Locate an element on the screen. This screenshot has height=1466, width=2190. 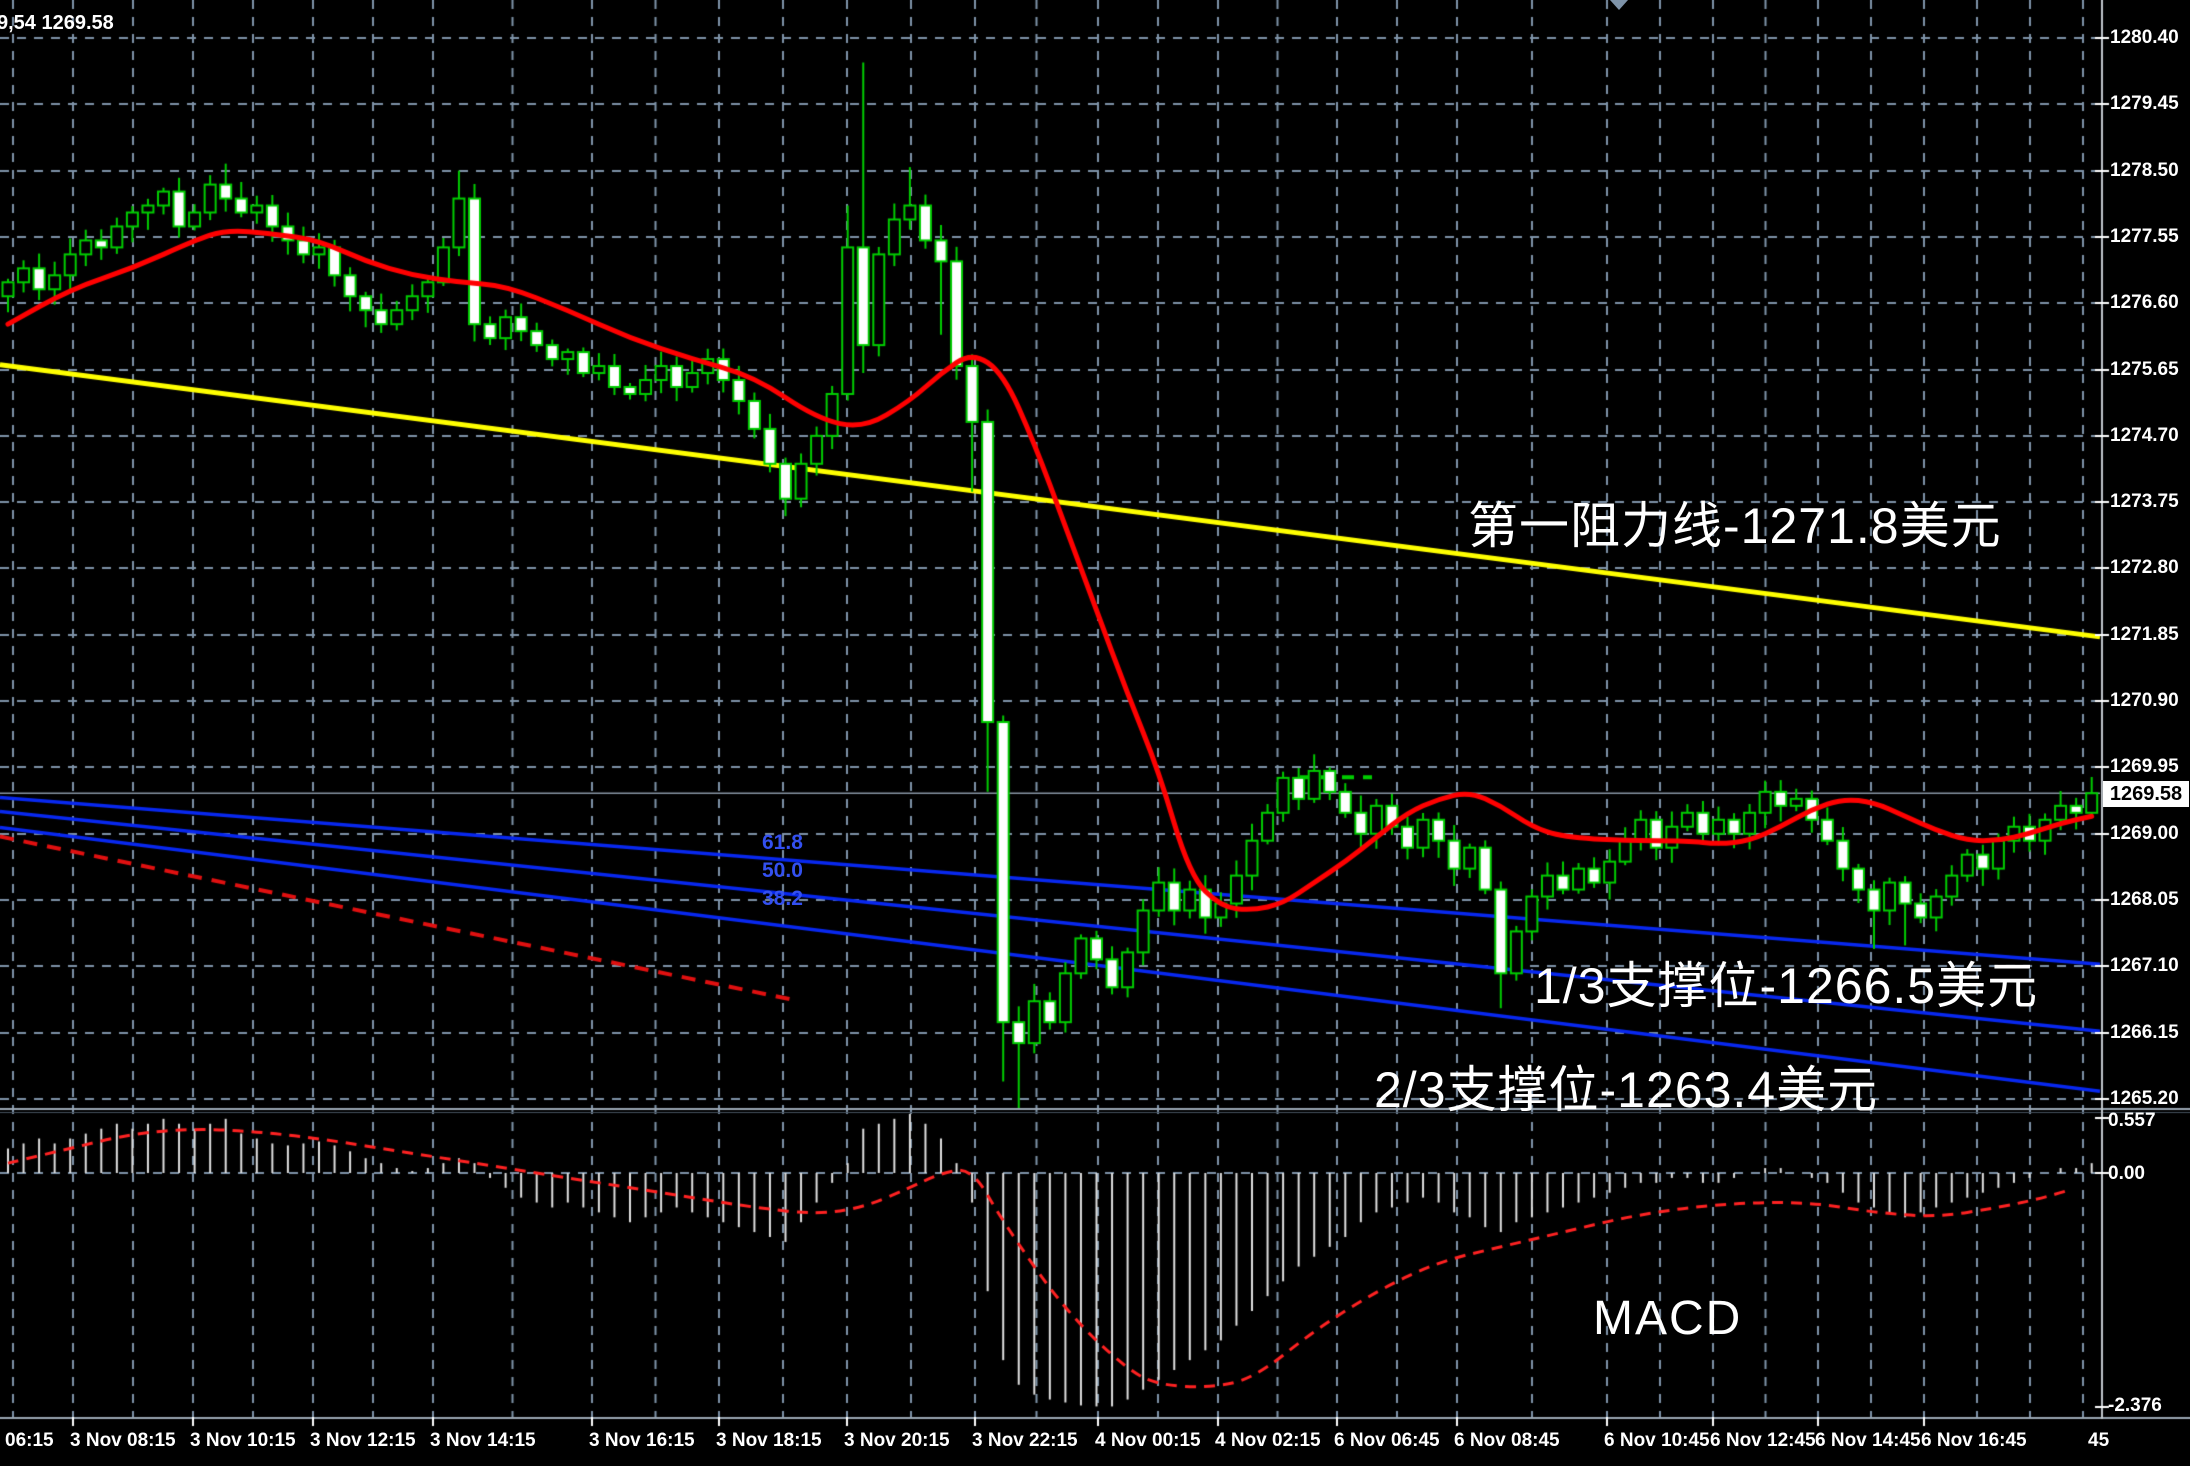
time-axis-label: 6 Nov 16:45 is located at coordinates (1974, 1440).